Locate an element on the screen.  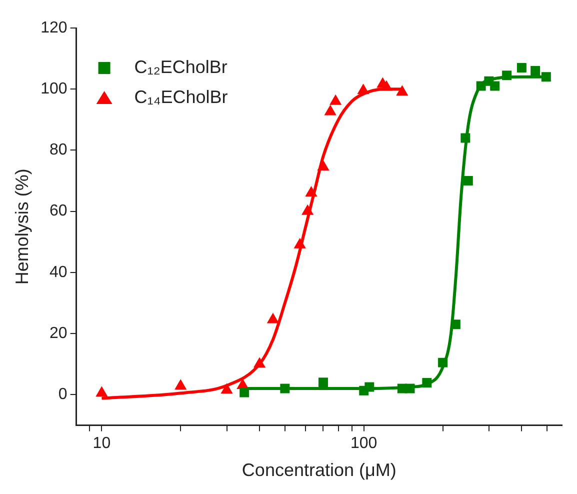
y-tick-label: 20 is located at coordinates (59, 333).